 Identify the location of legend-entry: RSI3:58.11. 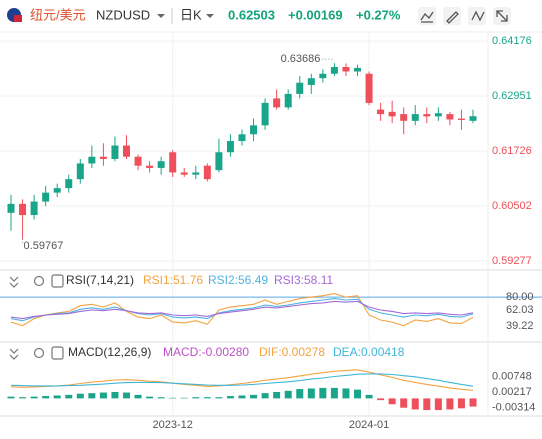
(303, 280).